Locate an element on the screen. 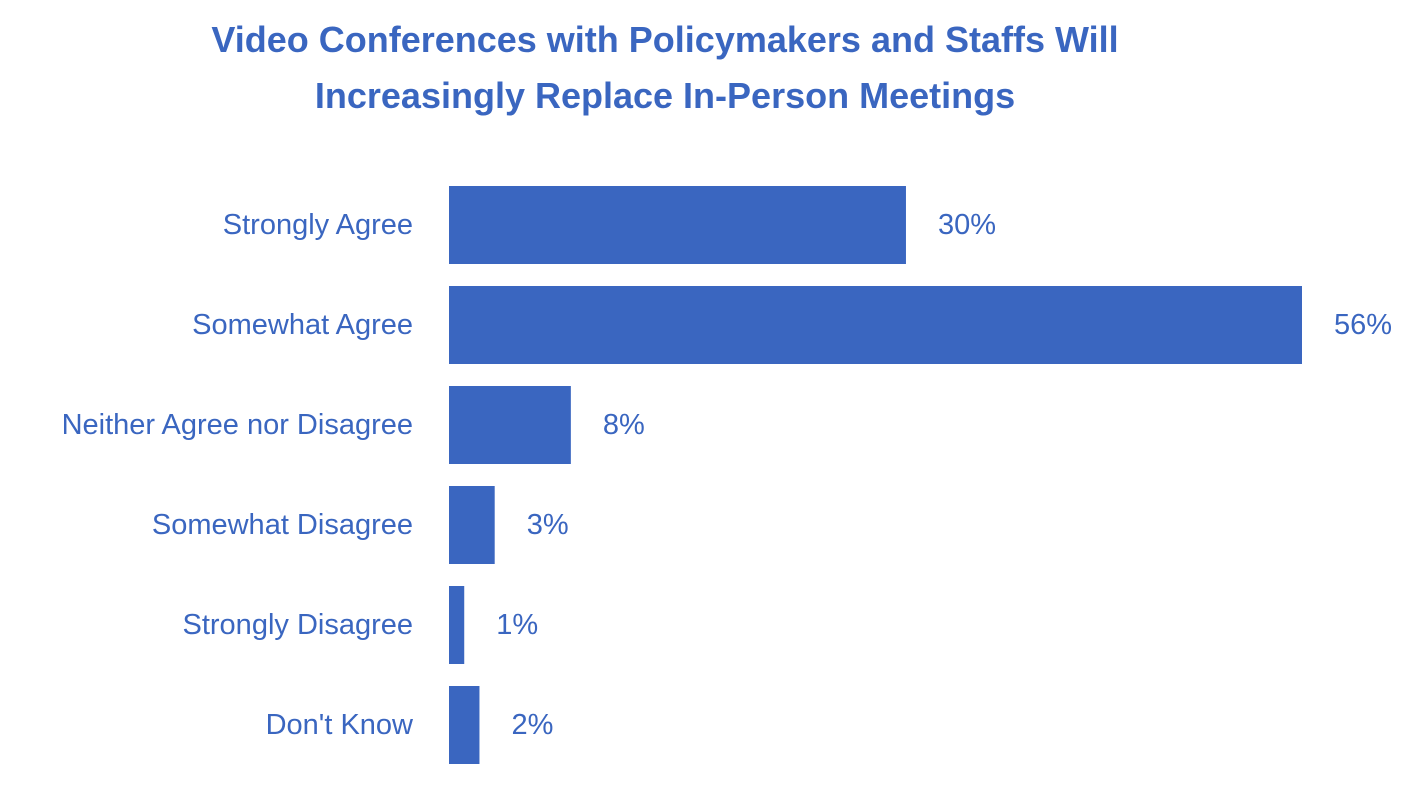 The image size is (1419, 805). data-label: 56% is located at coordinates (1363, 325).